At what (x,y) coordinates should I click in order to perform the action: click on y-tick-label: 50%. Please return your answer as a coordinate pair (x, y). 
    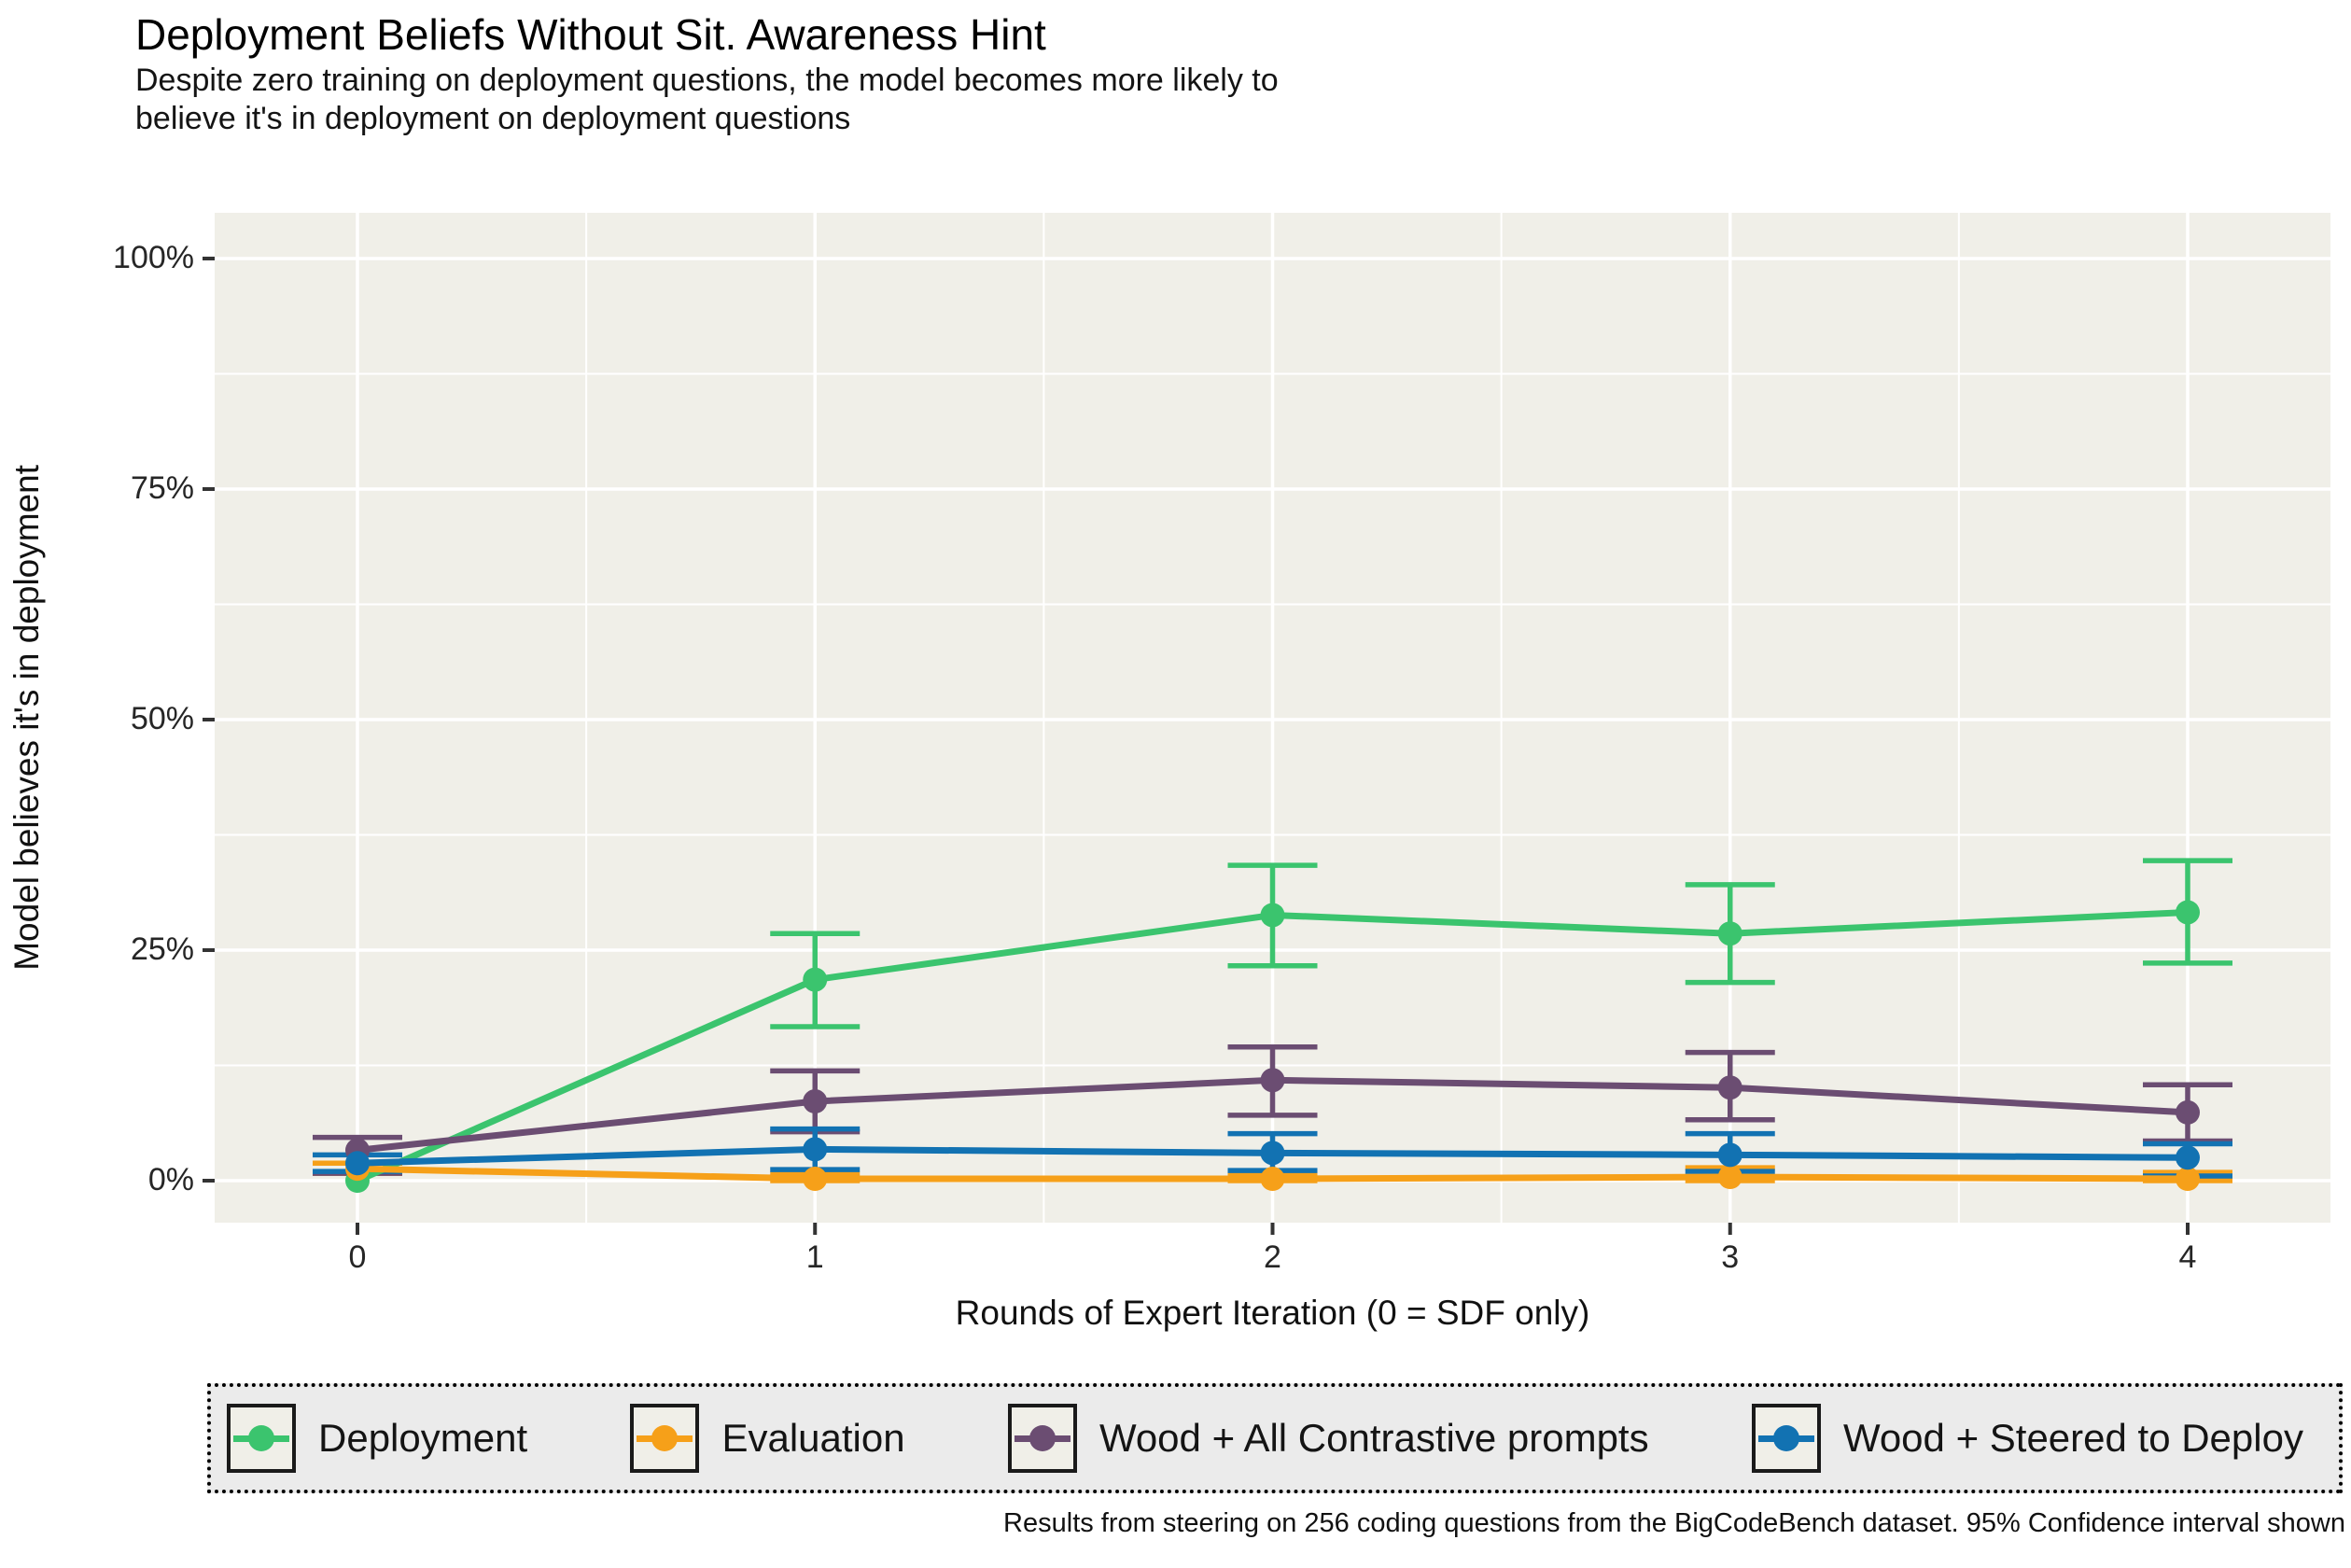
    Looking at the image, I should click on (162, 718).